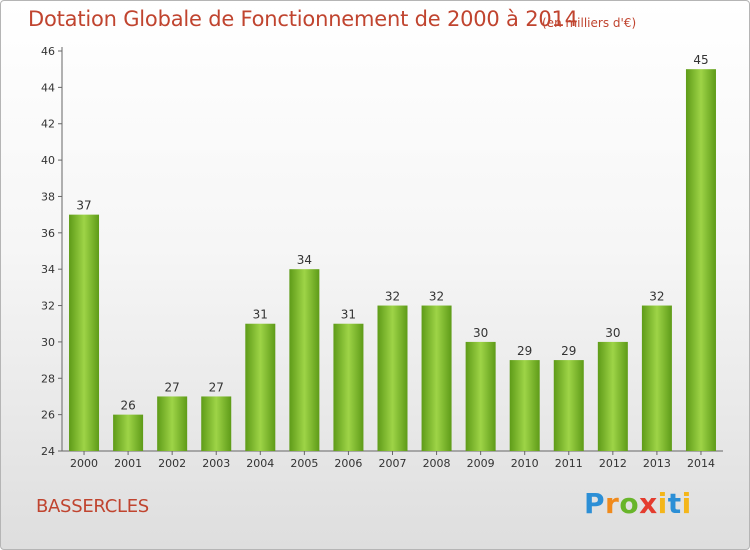 Image resolution: width=750 pixels, height=550 pixels. What do you see at coordinates (48, 306) in the screenshot?
I see `y-tick-label: 32` at bounding box center [48, 306].